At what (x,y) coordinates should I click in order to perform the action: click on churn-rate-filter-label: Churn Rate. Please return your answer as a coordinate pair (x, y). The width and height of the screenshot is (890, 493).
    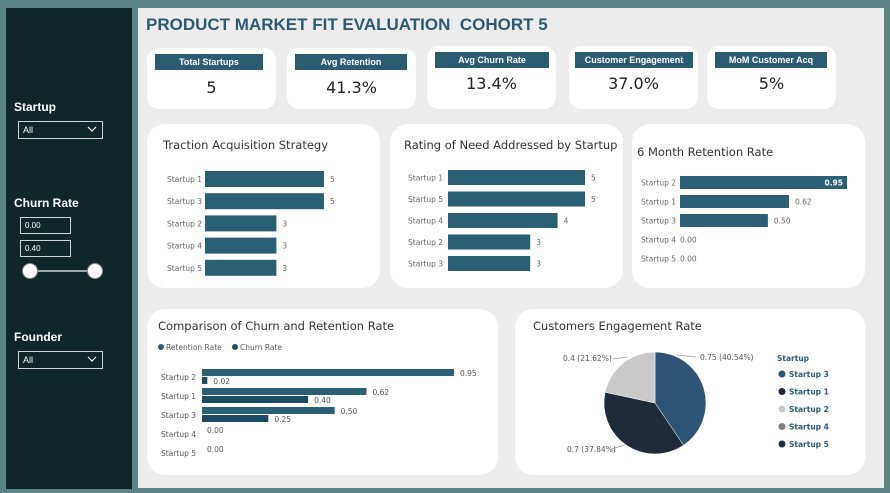
    Looking at the image, I should click on (46, 203).